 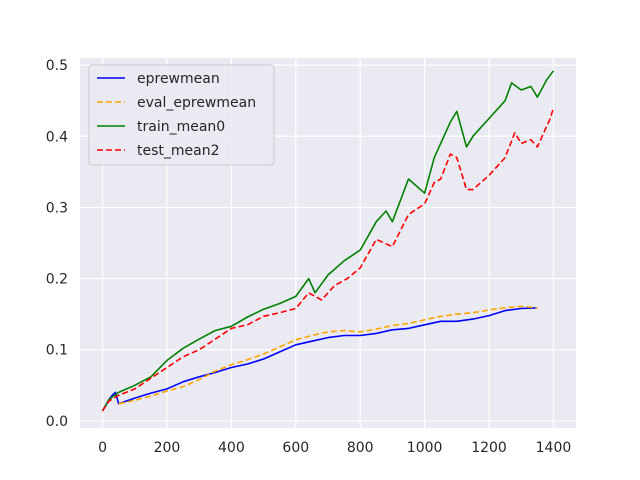 I want to click on x-tick-label: 1200, so click(x=489, y=448).